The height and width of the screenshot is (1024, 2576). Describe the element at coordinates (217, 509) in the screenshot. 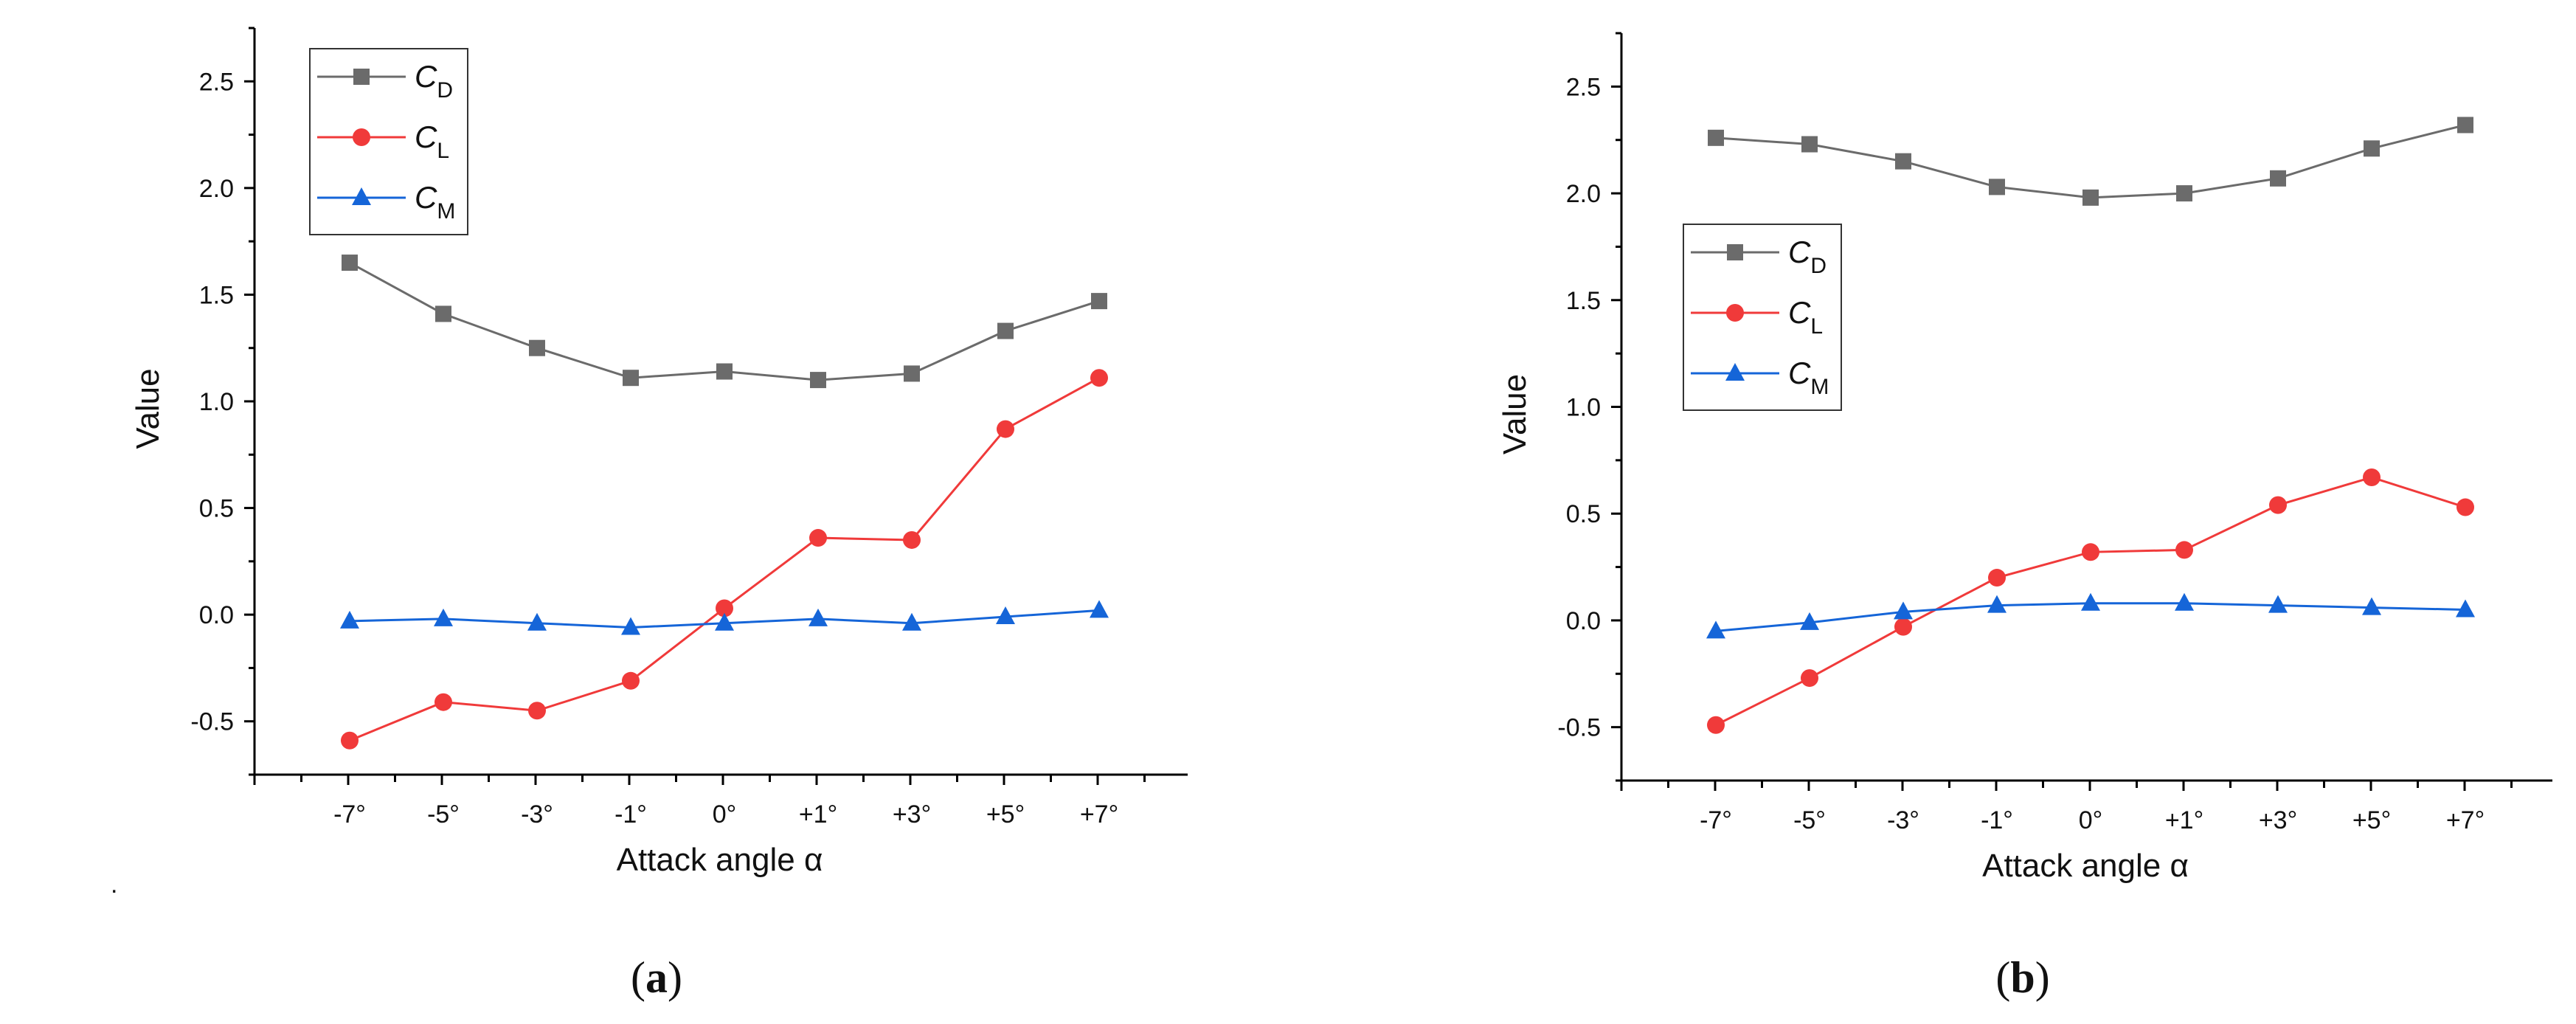

I see `y-tick-label: 0.5` at that location.